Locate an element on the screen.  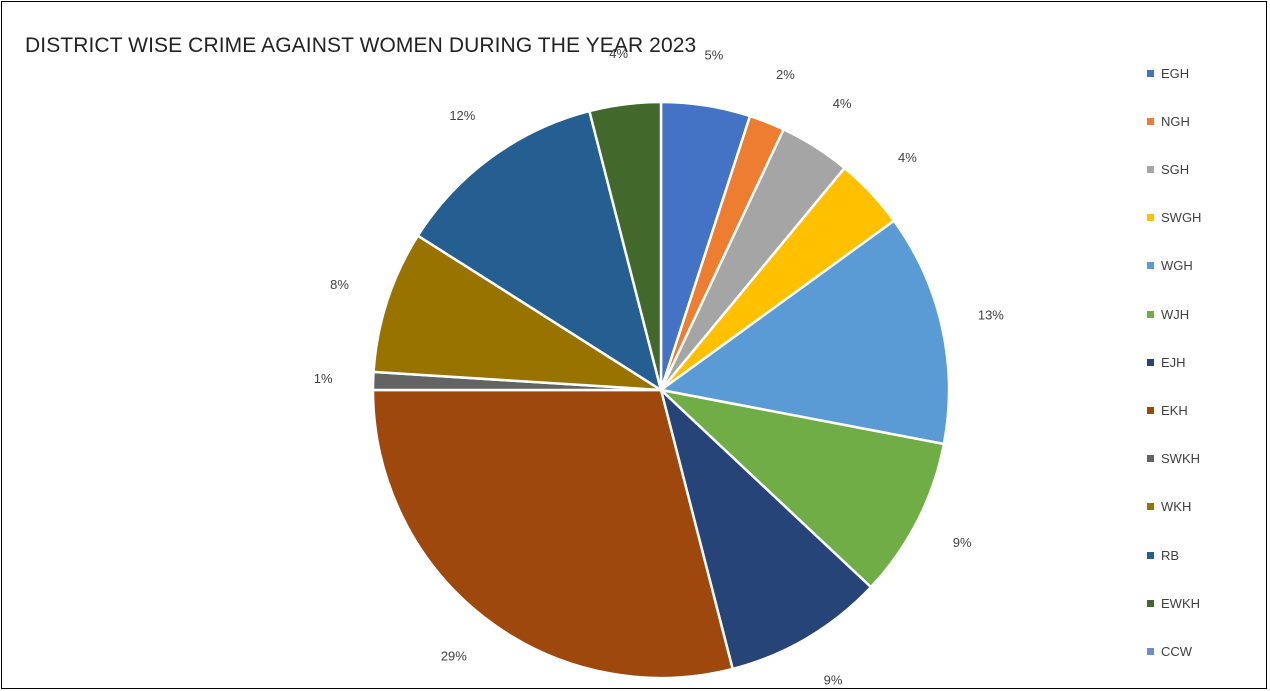
data-label-ejh: 9% is located at coordinates (833, 679).